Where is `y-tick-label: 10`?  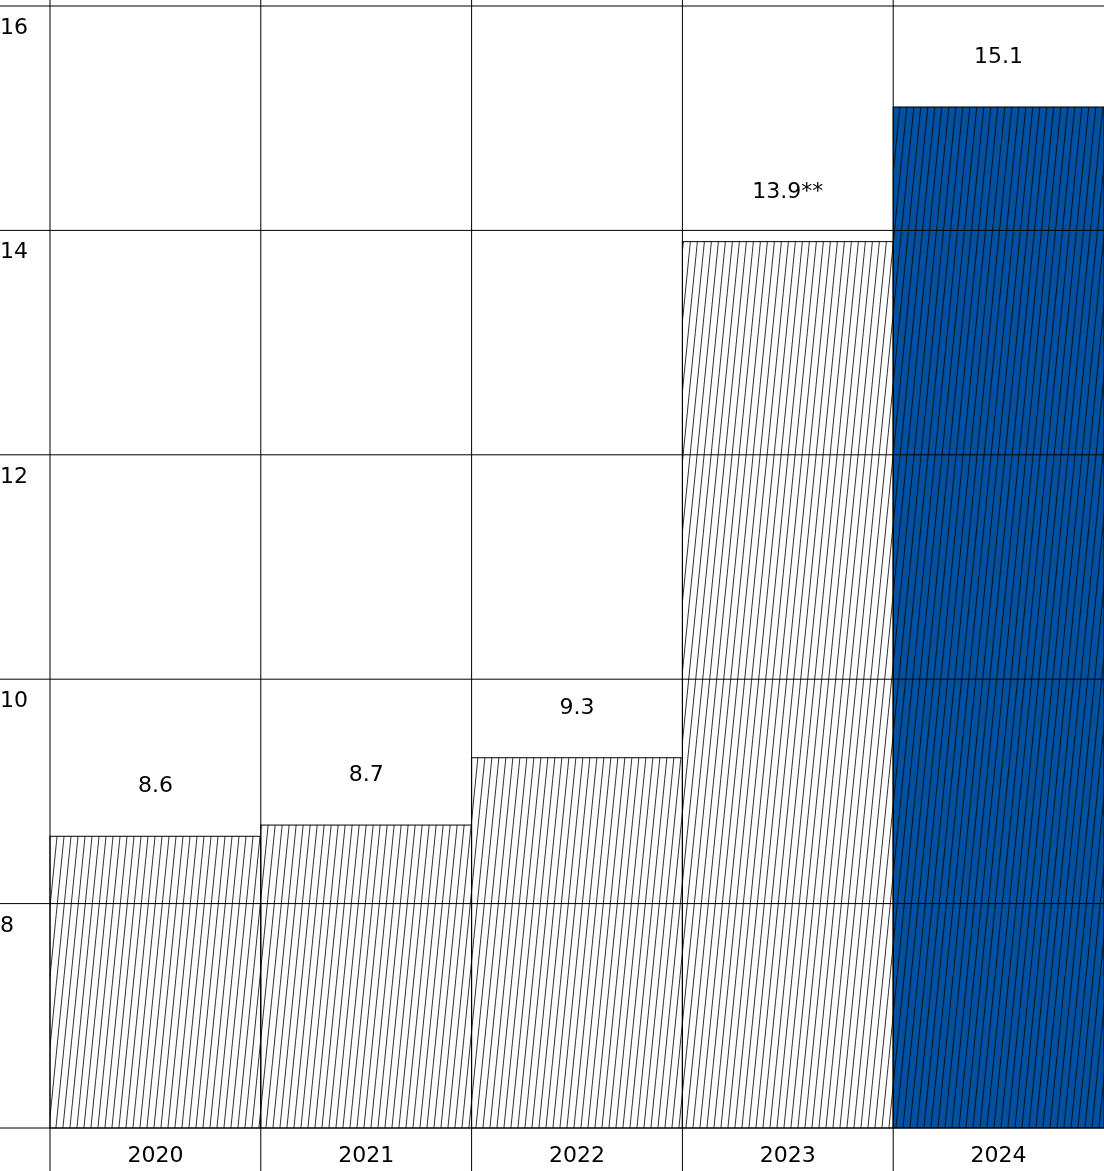
y-tick-label: 10 is located at coordinates (14, 700).